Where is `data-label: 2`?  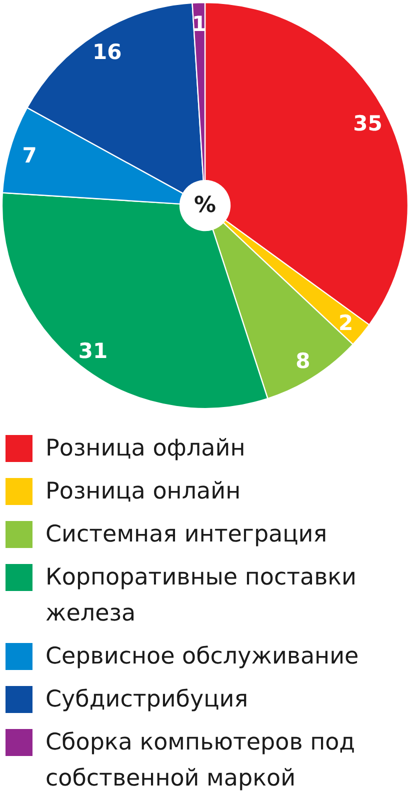
data-label: 2 is located at coordinates (346, 322).